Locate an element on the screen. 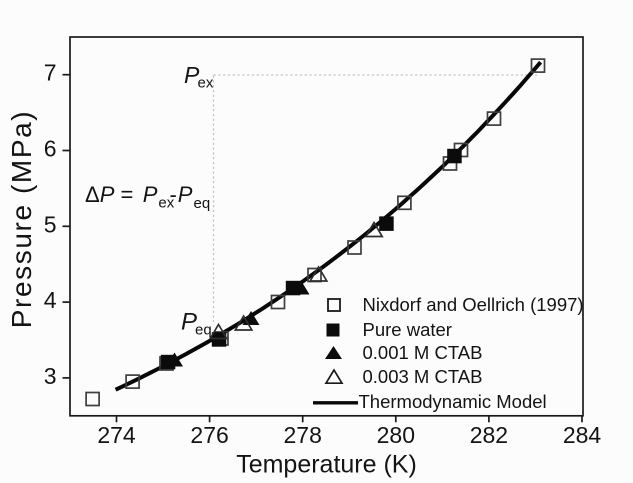 The width and height of the screenshot is (633, 483). svg-text: Pressure (MPa) is located at coordinates (21, 219).